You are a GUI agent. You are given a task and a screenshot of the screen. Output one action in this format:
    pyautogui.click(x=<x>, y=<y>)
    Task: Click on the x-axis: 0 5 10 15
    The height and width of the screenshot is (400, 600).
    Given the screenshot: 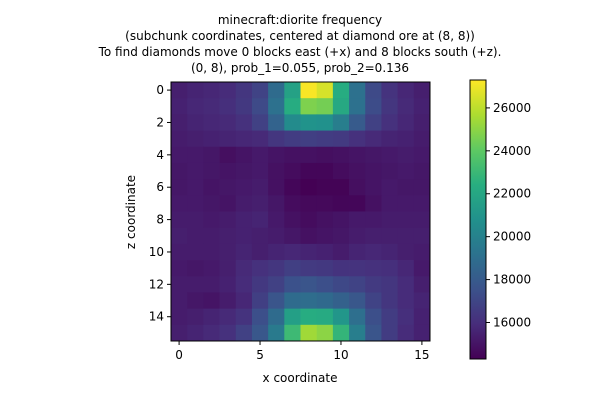 What is the action you would take?
    pyautogui.click(x=302, y=351)
    